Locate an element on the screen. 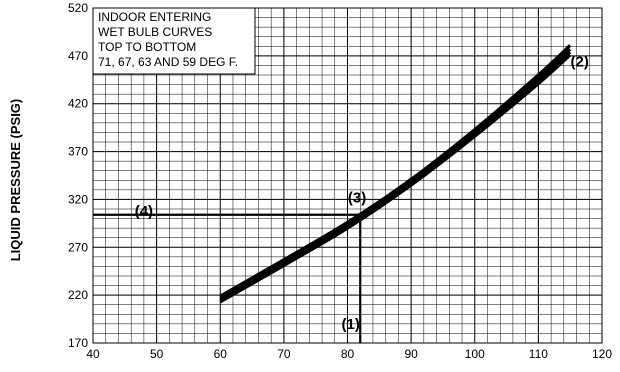  x-tick-label: 100 is located at coordinates (475, 354).